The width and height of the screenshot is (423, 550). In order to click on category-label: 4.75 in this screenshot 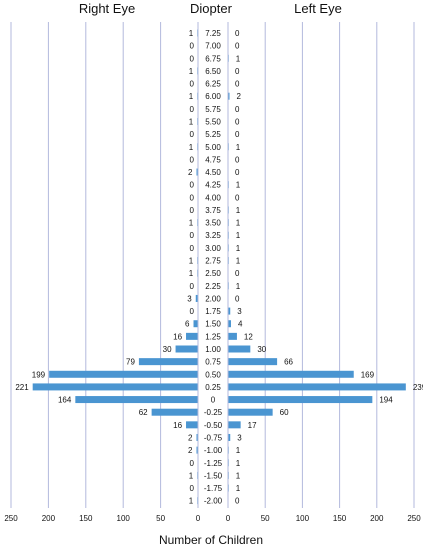, I will do `click(213, 159)`.